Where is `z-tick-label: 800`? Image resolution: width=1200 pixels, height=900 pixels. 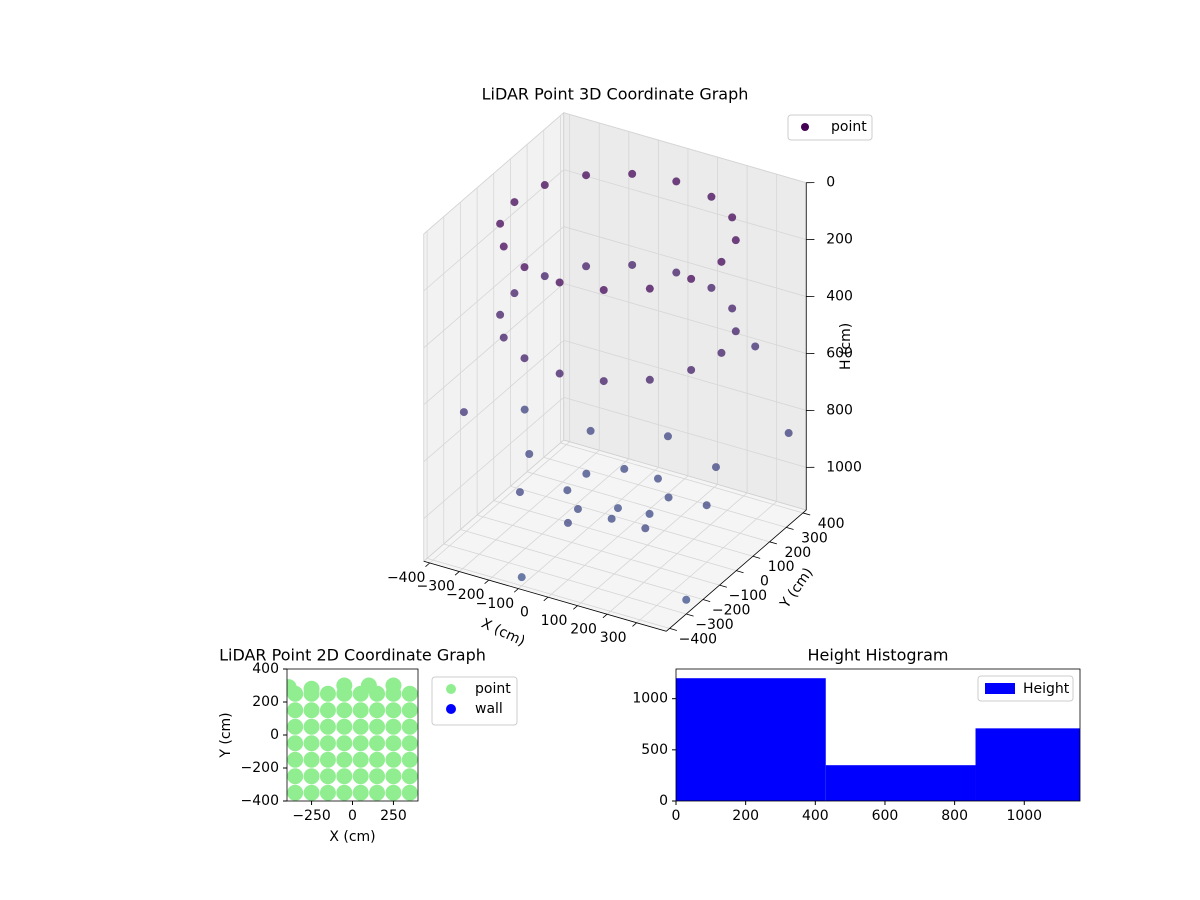
z-tick-label: 800 is located at coordinates (839, 410).